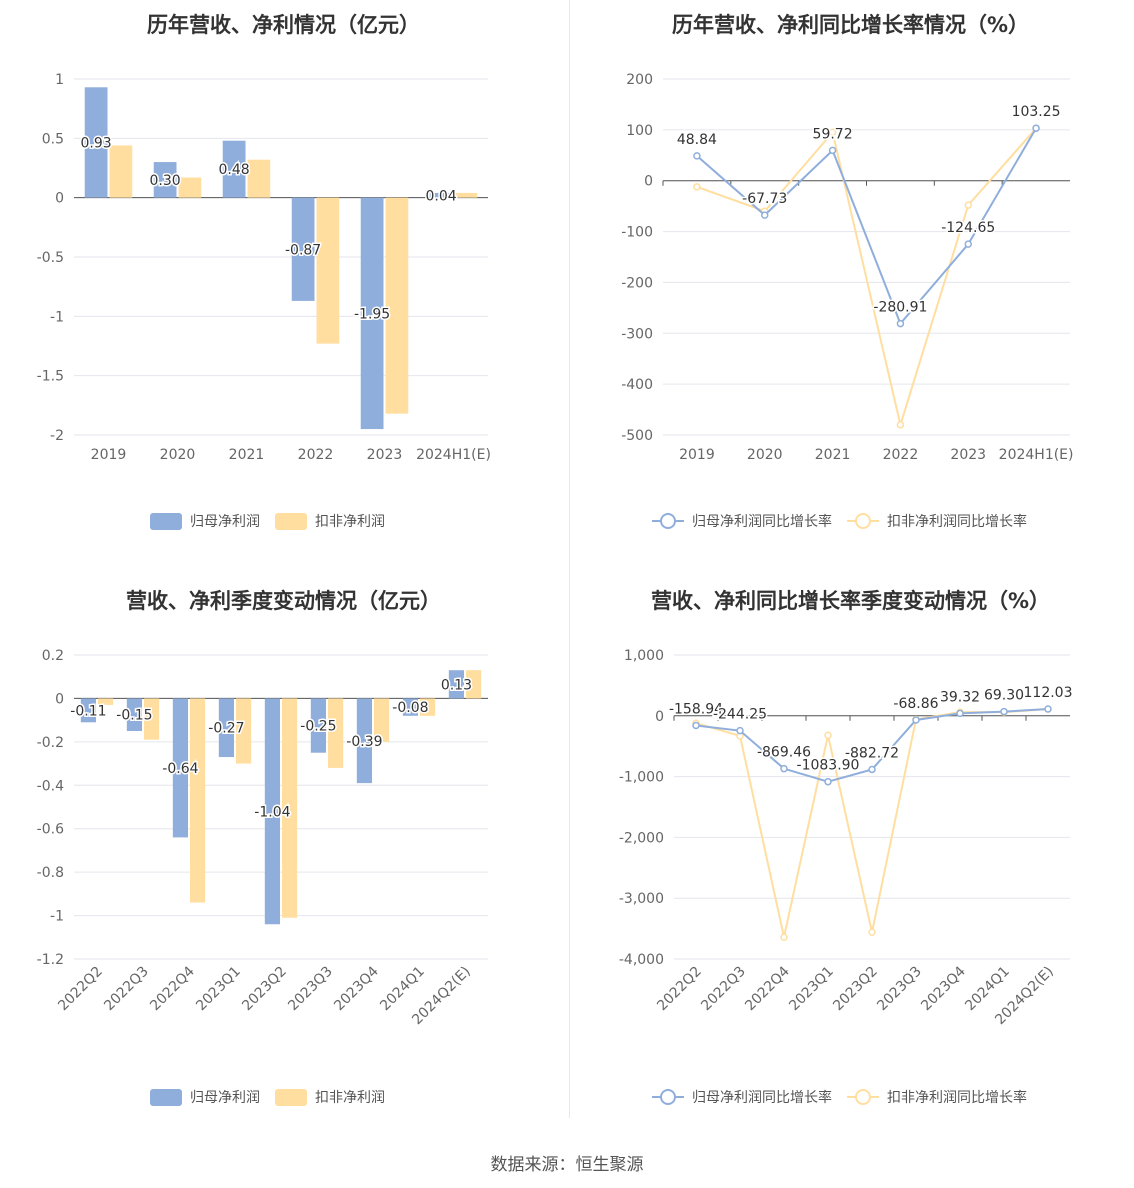 The height and width of the screenshot is (1188, 1134). Describe the element at coordinates (50, 960) in the screenshot. I see `y-tick-label: -1.2` at that location.